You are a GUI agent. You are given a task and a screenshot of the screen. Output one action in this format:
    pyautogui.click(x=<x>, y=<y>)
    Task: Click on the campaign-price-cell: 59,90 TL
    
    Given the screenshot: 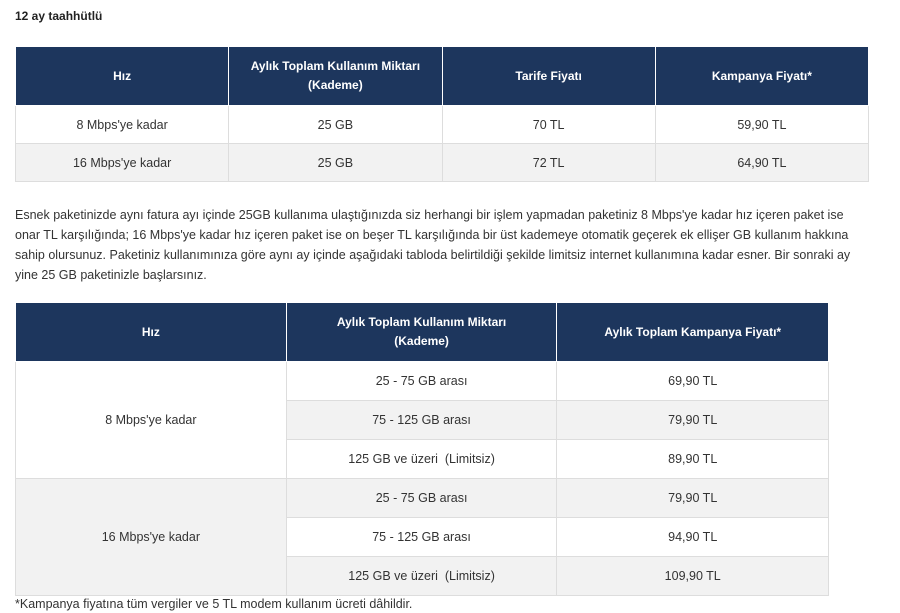 What is the action you would take?
    pyautogui.click(x=762, y=124)
    